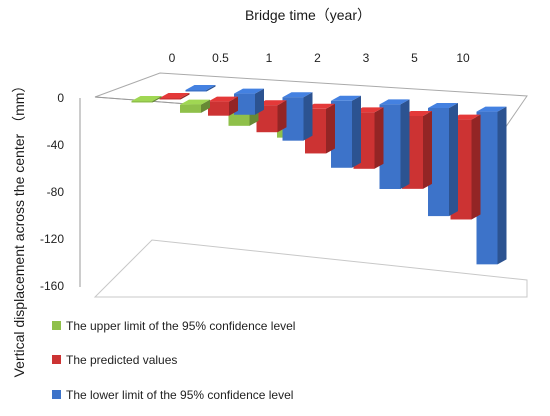 The width and height of the screenshot is (550, 416). I want to click on y-tick-label: -80, so click(56, 192).